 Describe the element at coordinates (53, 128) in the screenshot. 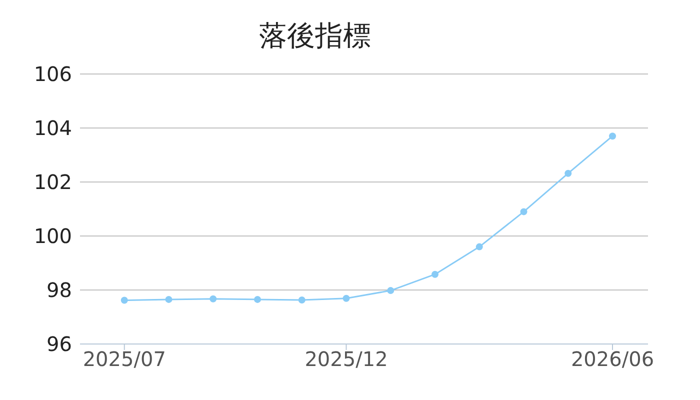

I see `y-tick-label: 104` at that location.